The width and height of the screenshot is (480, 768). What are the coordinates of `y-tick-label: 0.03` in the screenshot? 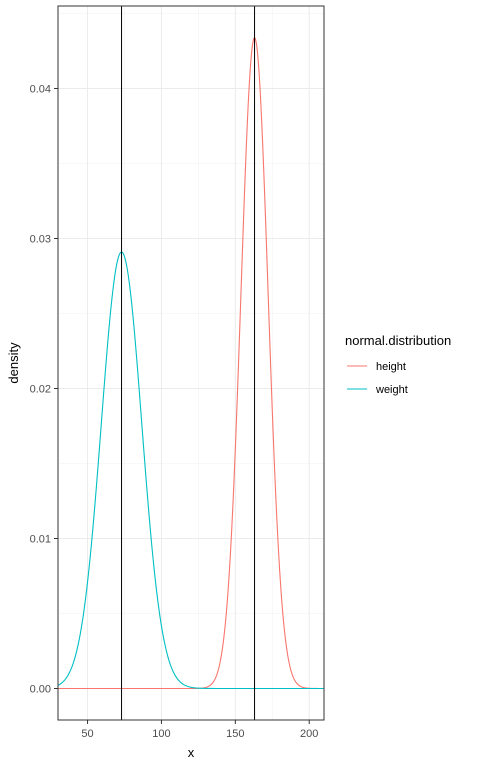 It's located at (40, 240).